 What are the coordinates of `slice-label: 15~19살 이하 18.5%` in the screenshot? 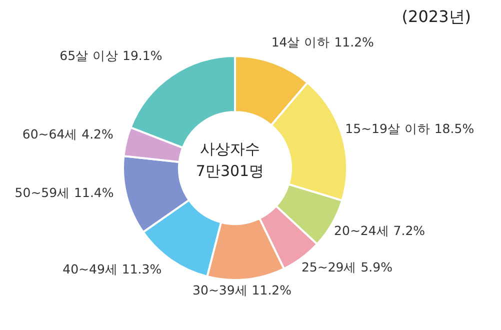 It's located at (409, 128).